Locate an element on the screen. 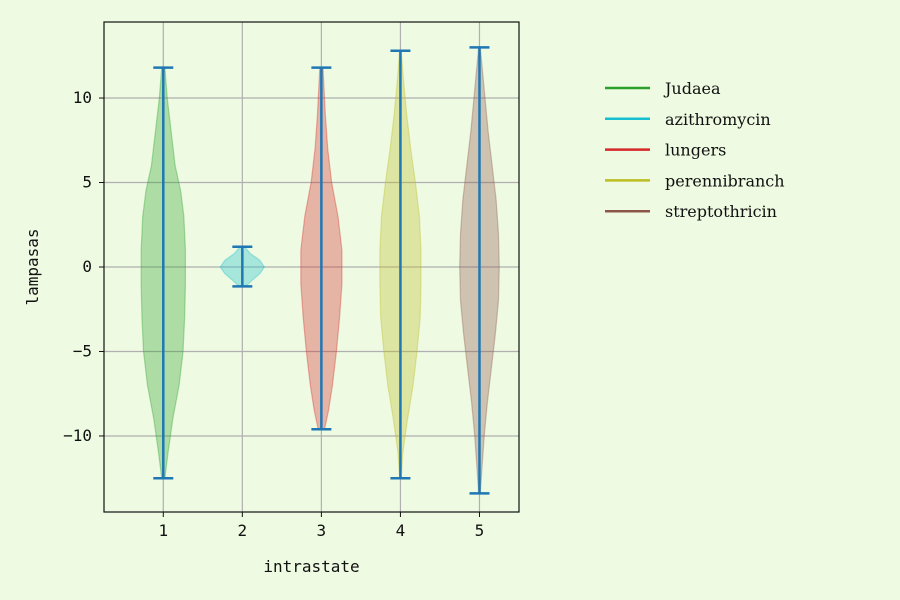  y-tick-label: −10 is located at coordinates (77, 435).